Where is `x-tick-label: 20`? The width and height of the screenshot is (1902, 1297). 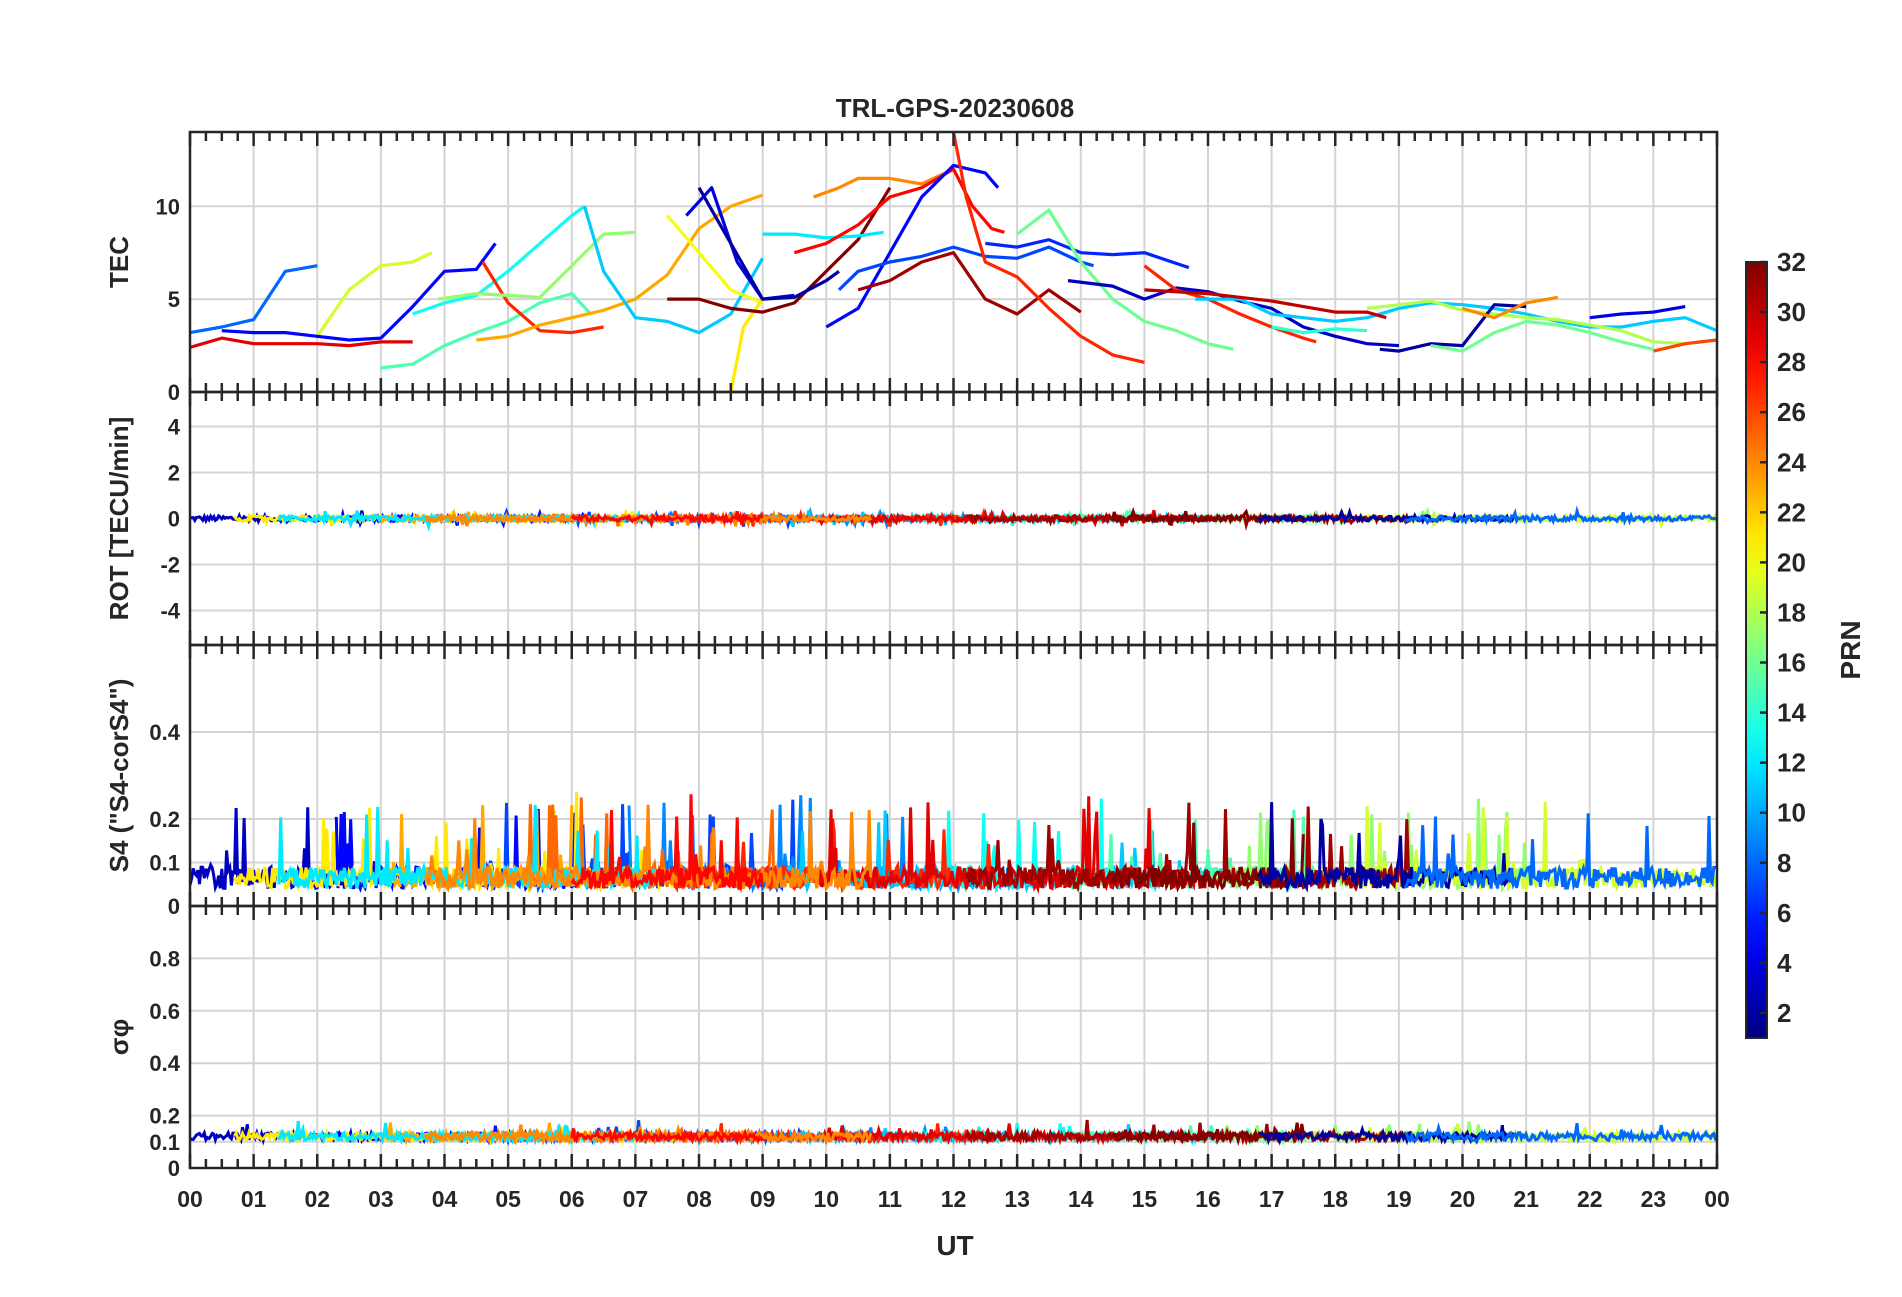 x-tick-label: 20 is located at coordinates (1463, 1199).